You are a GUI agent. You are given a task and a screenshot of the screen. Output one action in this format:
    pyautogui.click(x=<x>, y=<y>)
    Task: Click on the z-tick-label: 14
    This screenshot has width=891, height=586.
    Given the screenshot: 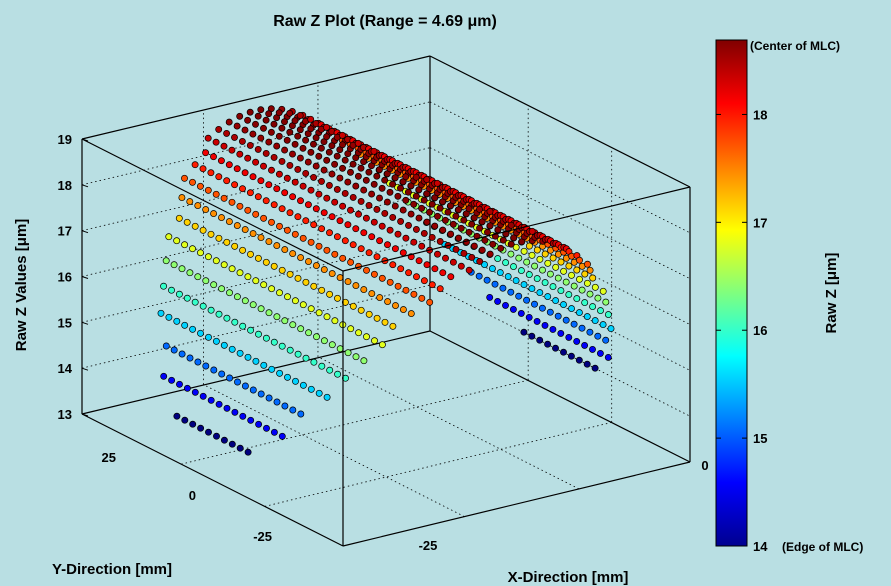 What is the action you would take?
    pyautogui.click(x=65, y=368)
    